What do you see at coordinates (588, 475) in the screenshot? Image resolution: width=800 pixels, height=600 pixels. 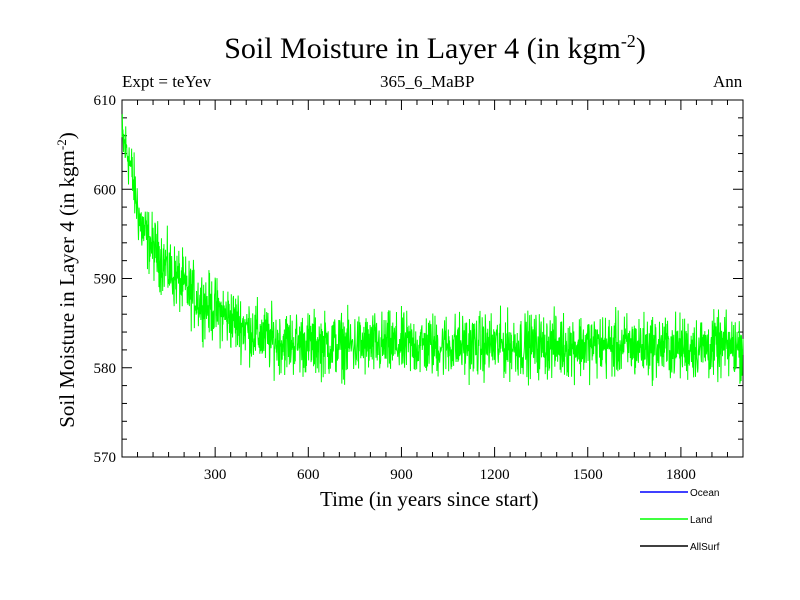 I see `x-tick-label: 1500` at bounding box center [588, 475].